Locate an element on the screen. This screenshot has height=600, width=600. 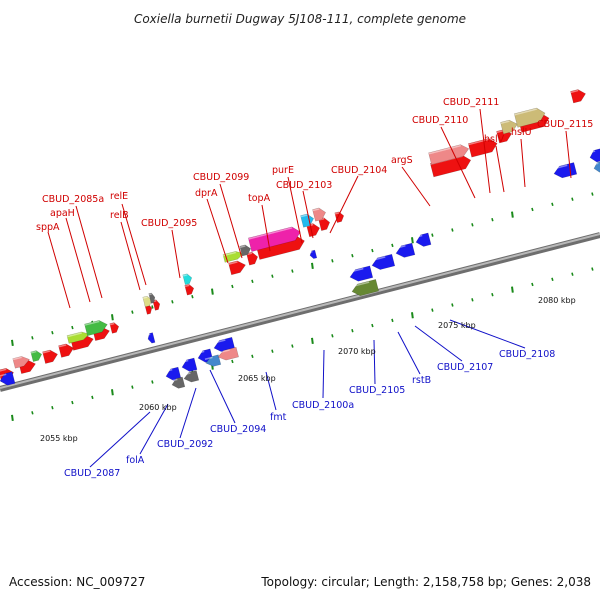
gene-label-CBUD_2085a: CBUD_2085a is located at coordinates (73, 199).